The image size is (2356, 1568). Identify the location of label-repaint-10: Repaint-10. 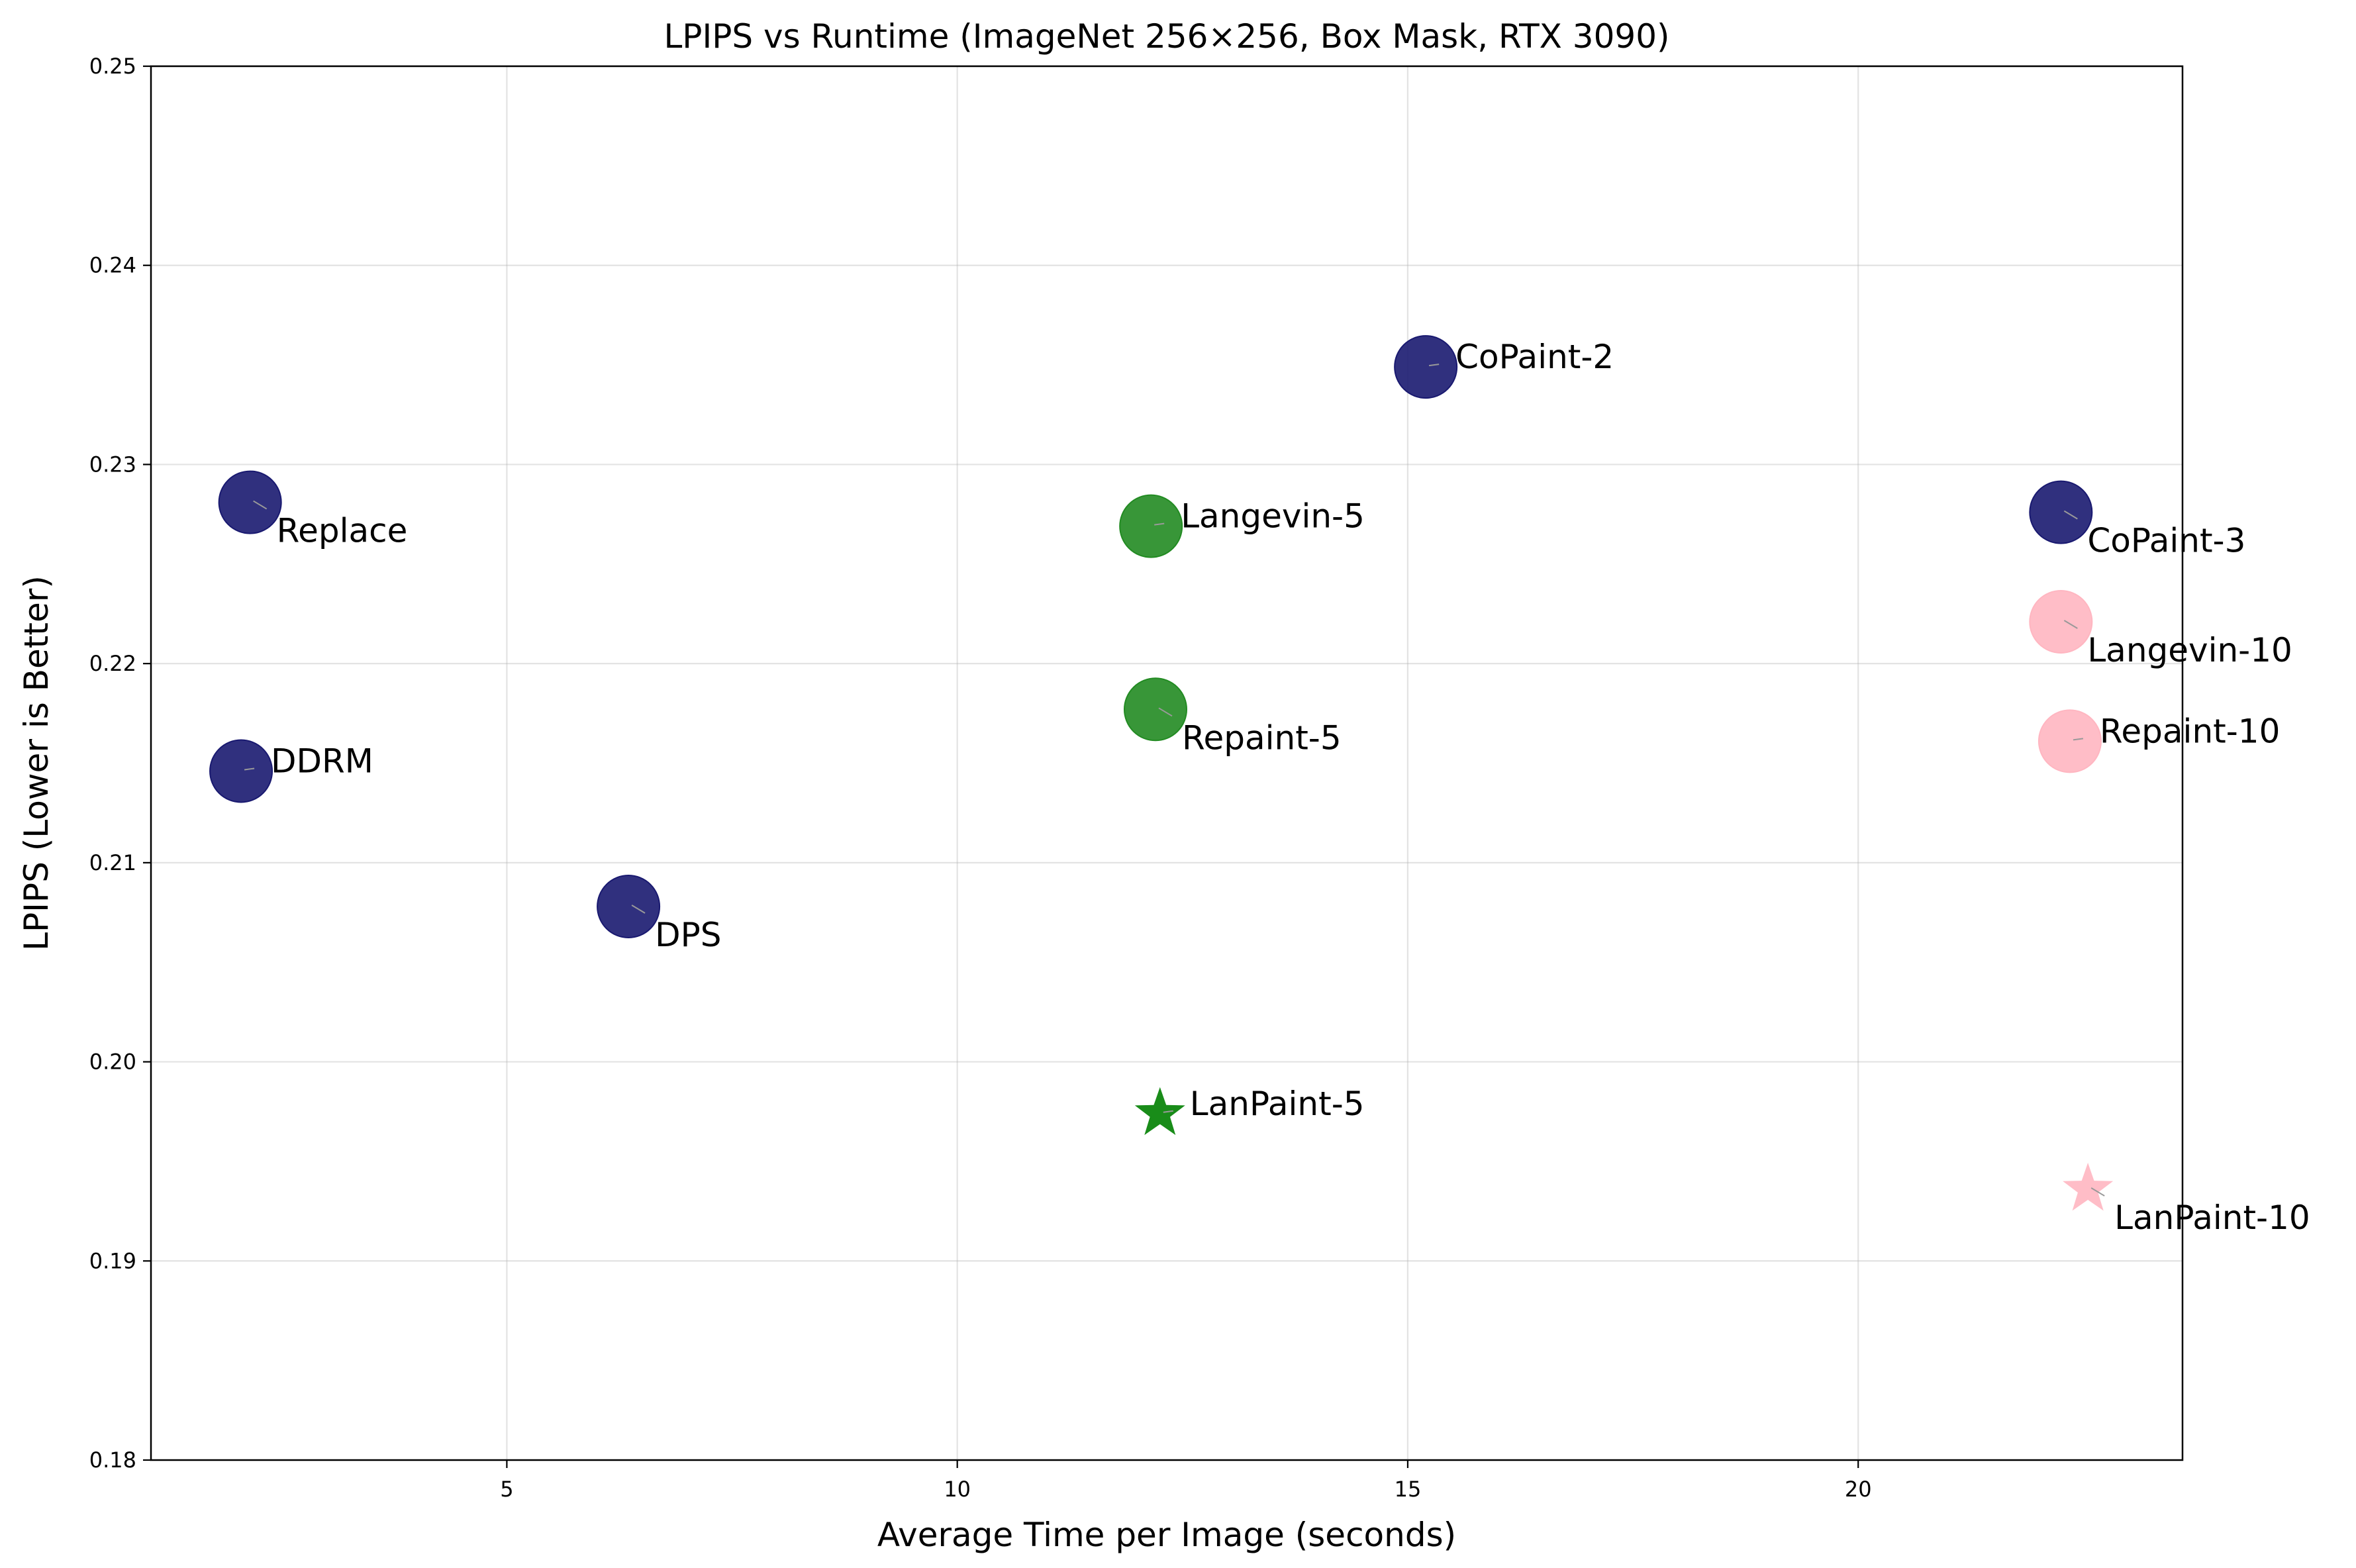
(2191, 731).